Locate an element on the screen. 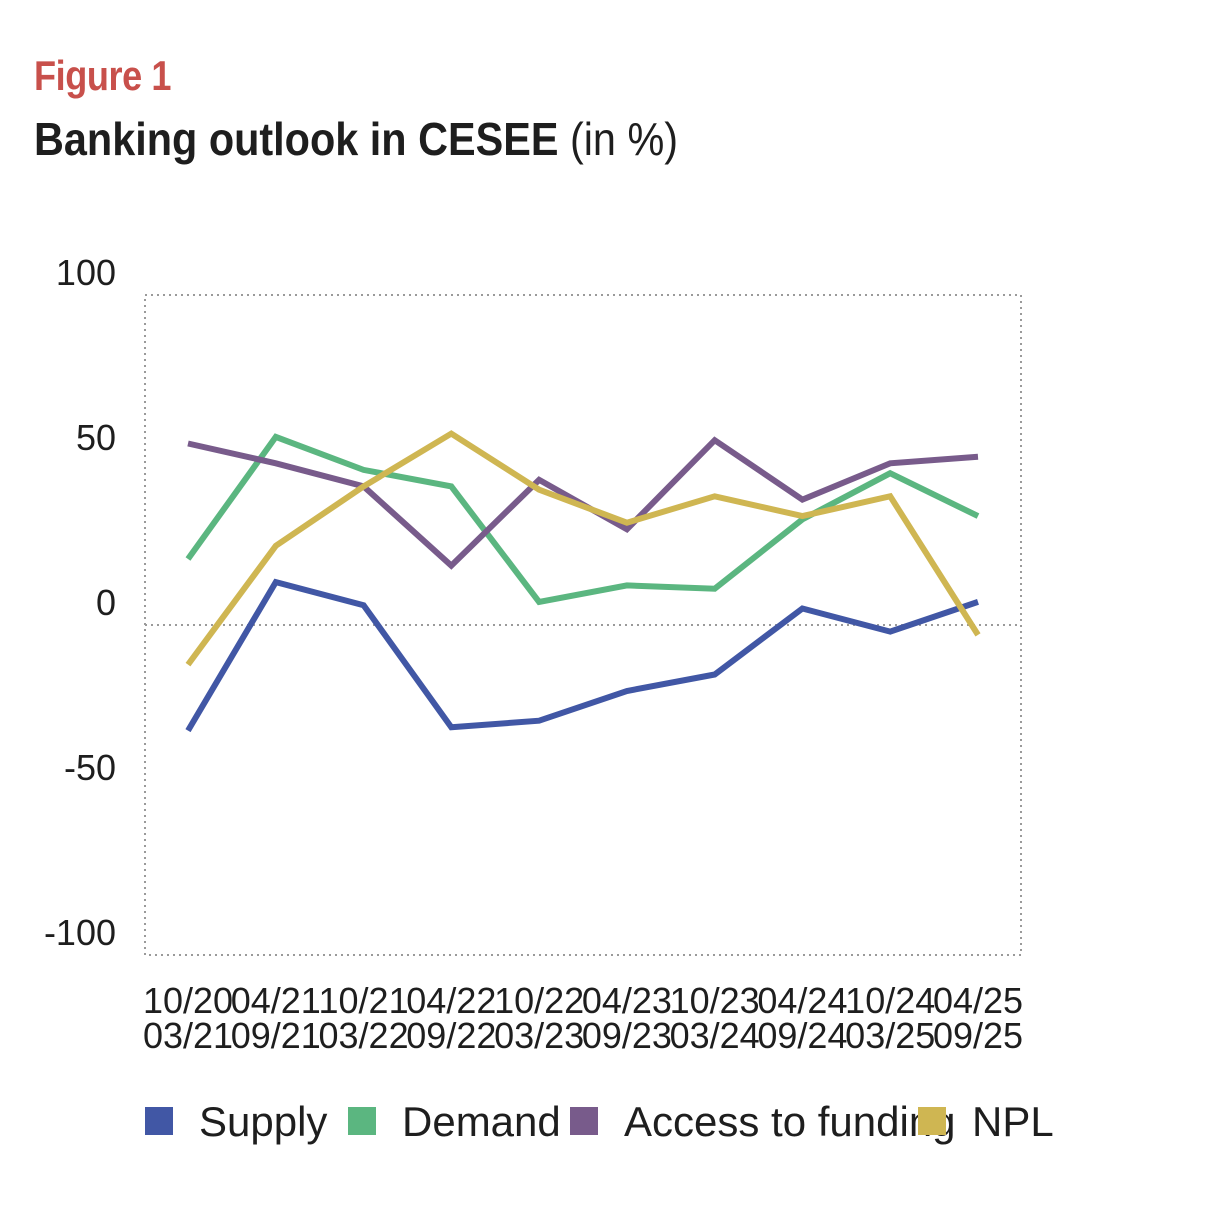  x-tick-label: 03/24 is located at coordinates (715, 1035).